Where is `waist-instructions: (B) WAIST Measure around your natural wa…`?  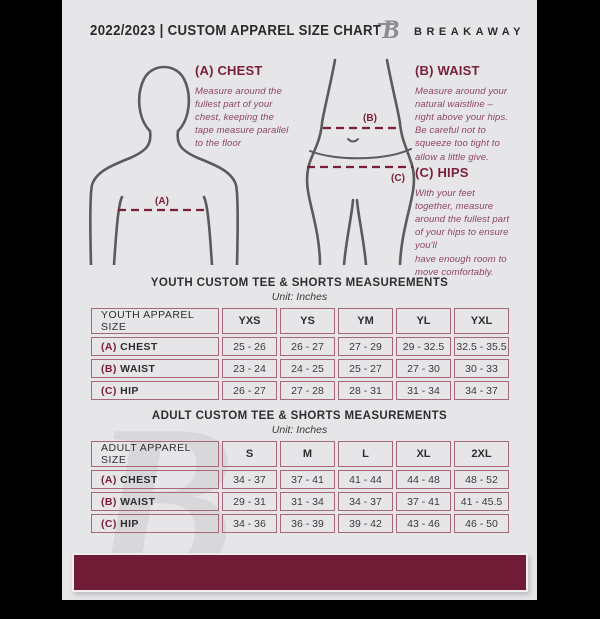
waist-instructions: (B) WAIST Measure around your natural wa… is located at coordinates (474, 113).